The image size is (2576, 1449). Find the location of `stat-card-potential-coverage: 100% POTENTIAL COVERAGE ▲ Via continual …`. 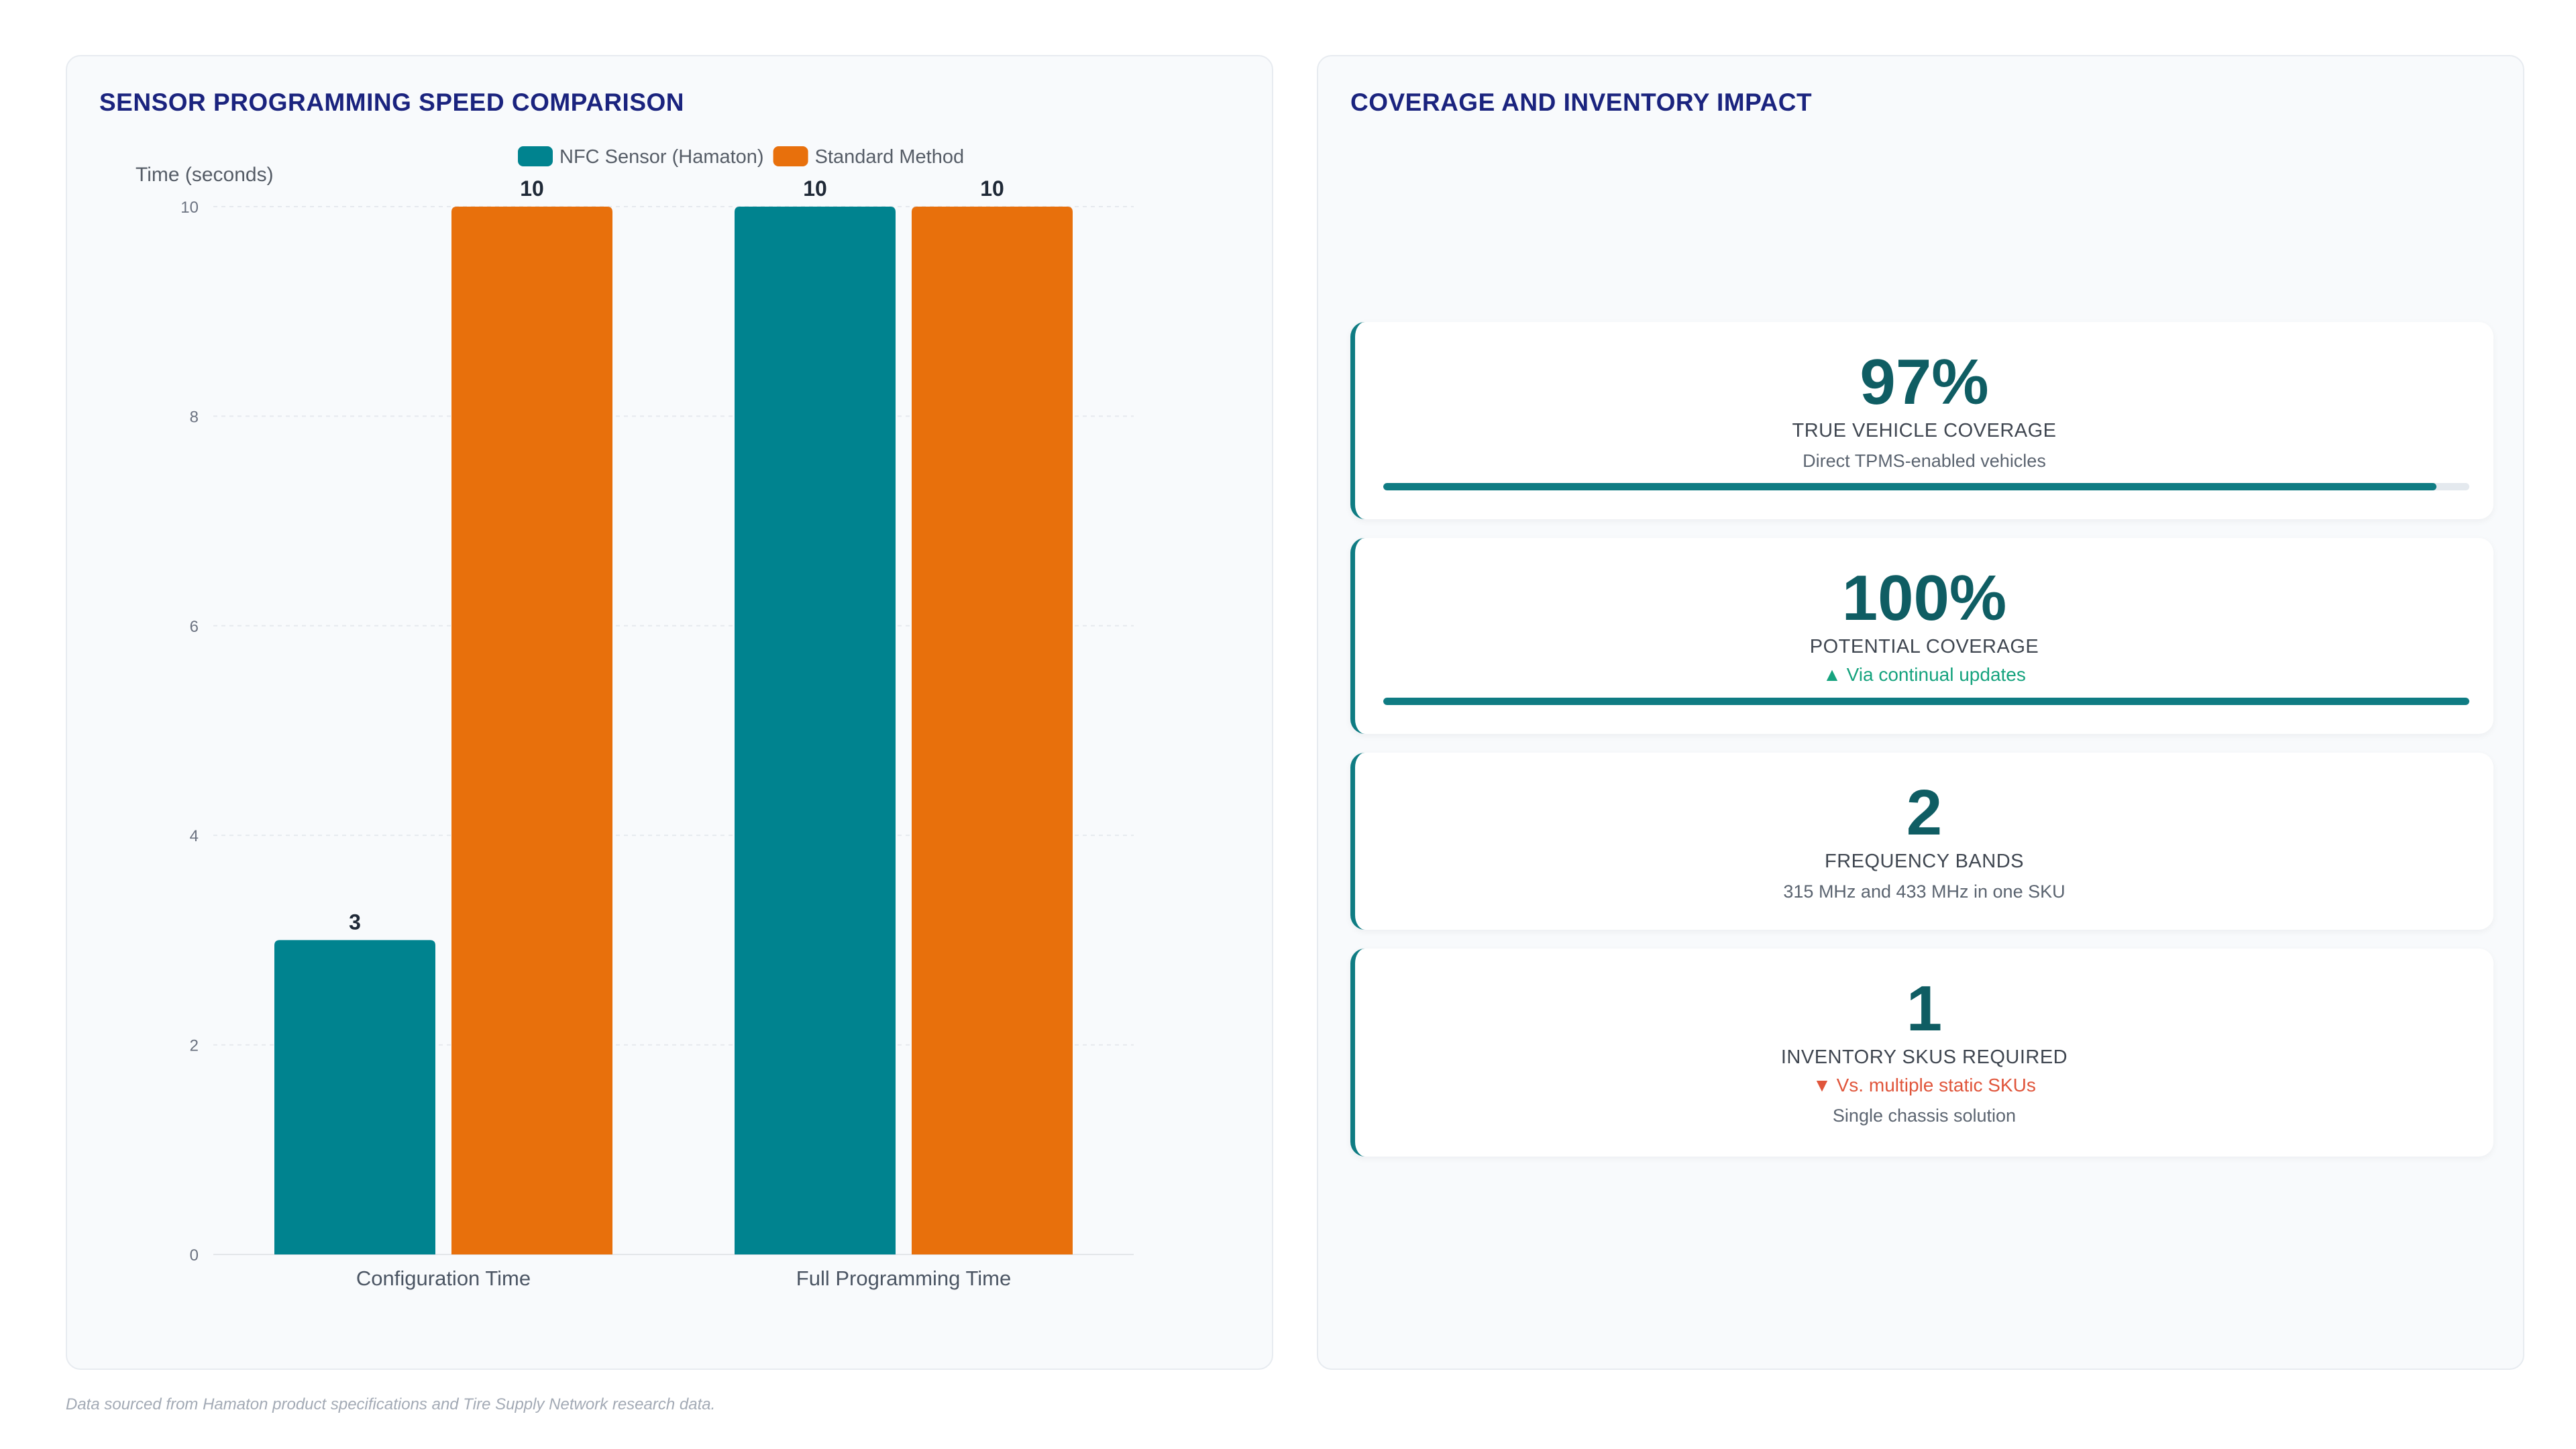

stat-card-potential-coverage: 100% POTENTIAL COVERAGE ▲ Via continual … is located at coordinates (1921, 636).